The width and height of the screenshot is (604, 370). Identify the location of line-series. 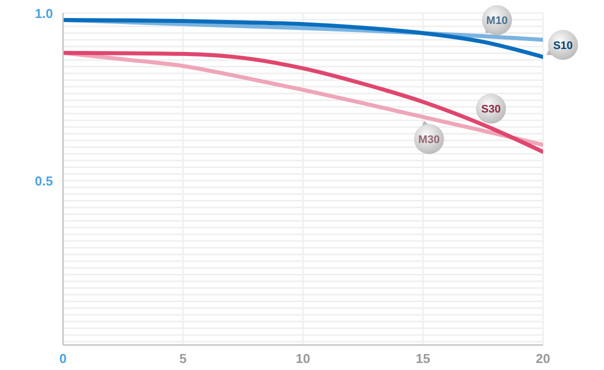
(303, 38).